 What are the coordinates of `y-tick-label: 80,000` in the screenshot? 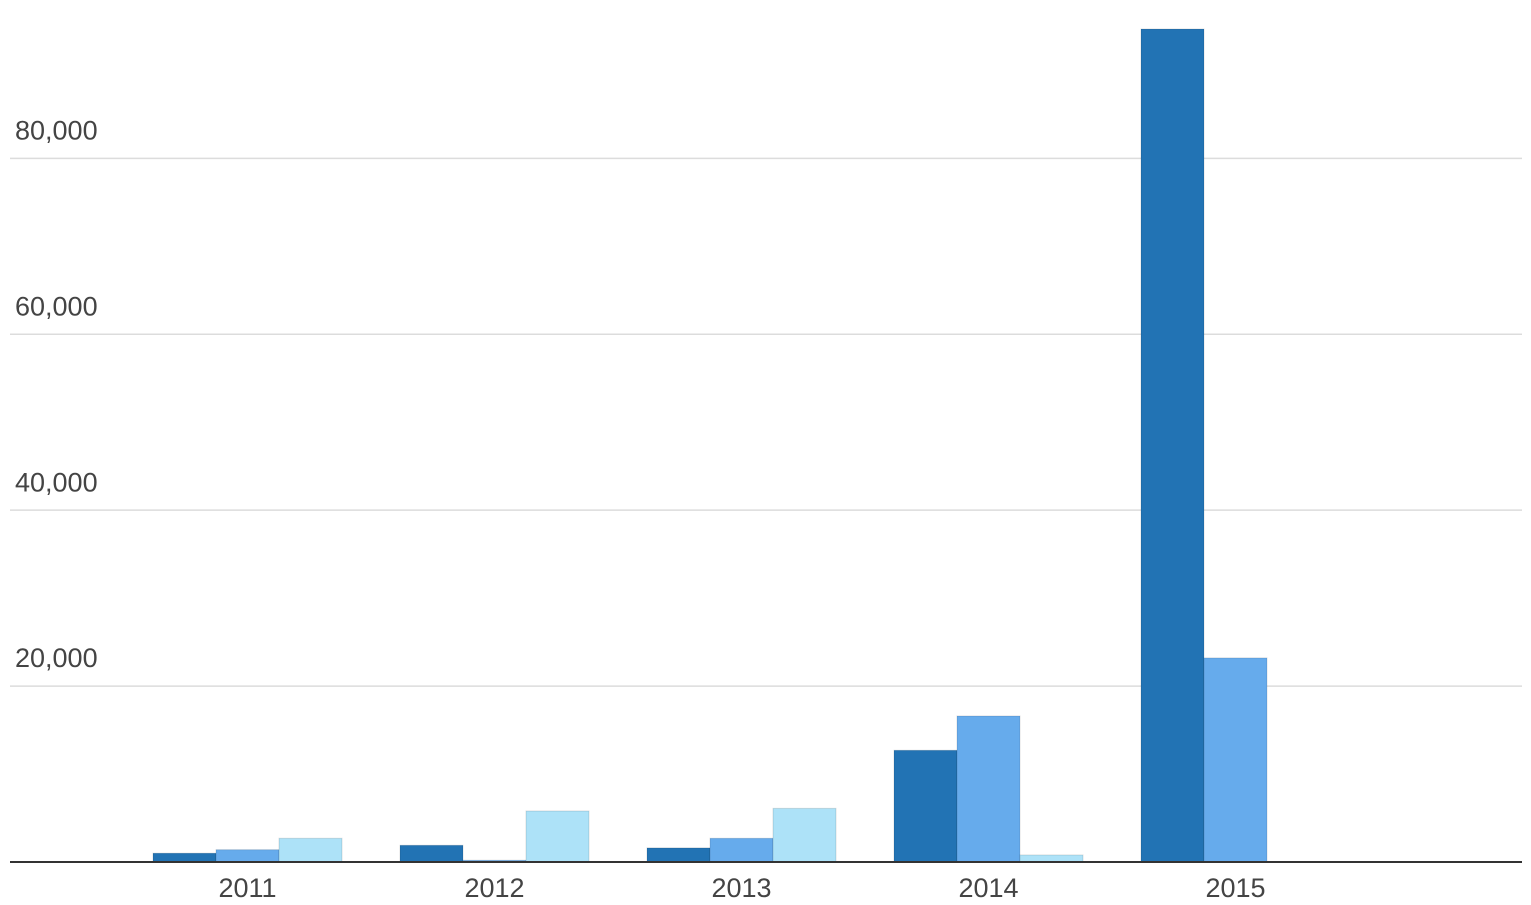 It's located at (56, 130).